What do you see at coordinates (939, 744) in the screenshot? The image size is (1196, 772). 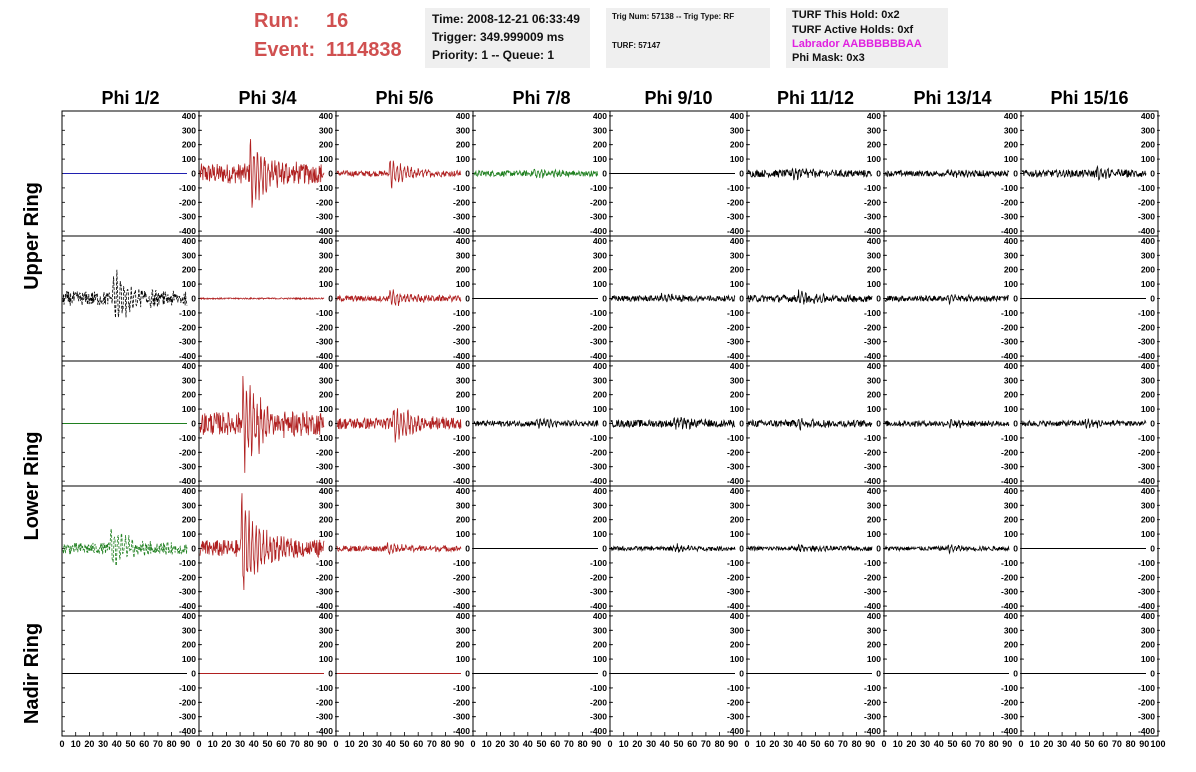 I see `x-tick-label: 40` at bounding box center [939, 744].